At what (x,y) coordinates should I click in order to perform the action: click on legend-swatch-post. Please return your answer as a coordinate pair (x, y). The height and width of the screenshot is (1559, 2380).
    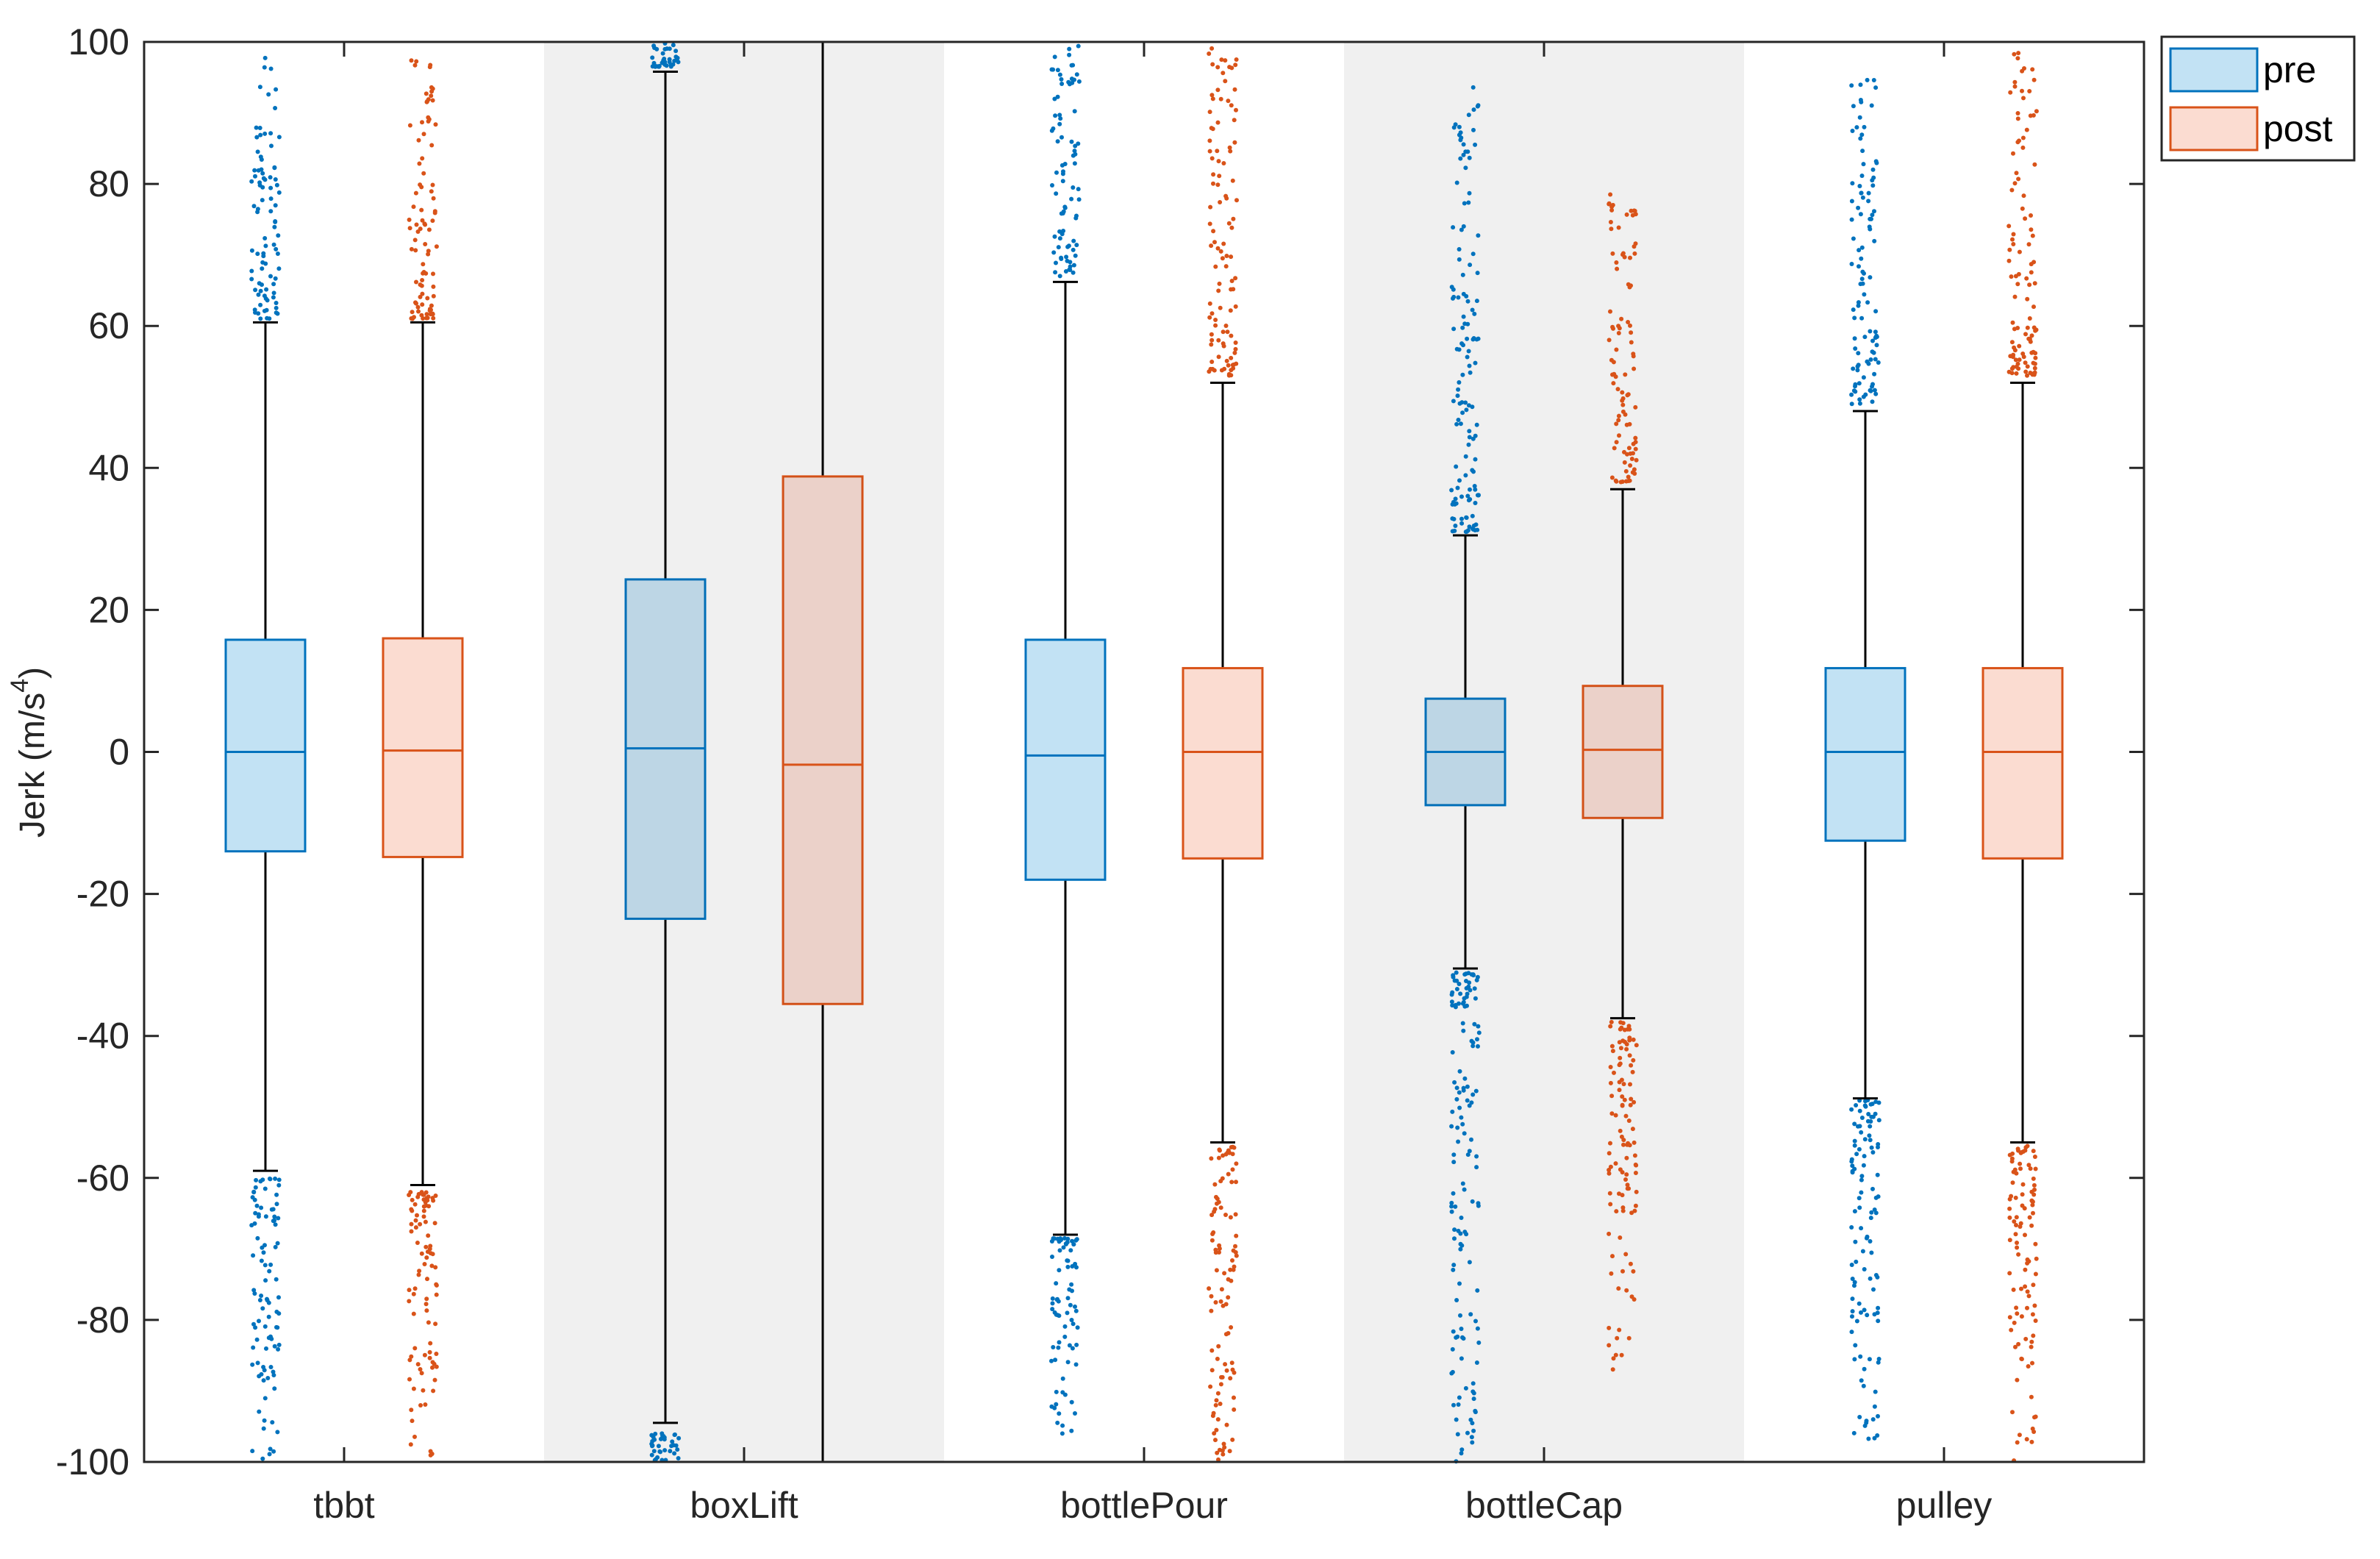
    Looking at the image, I should click on (2214, 129).